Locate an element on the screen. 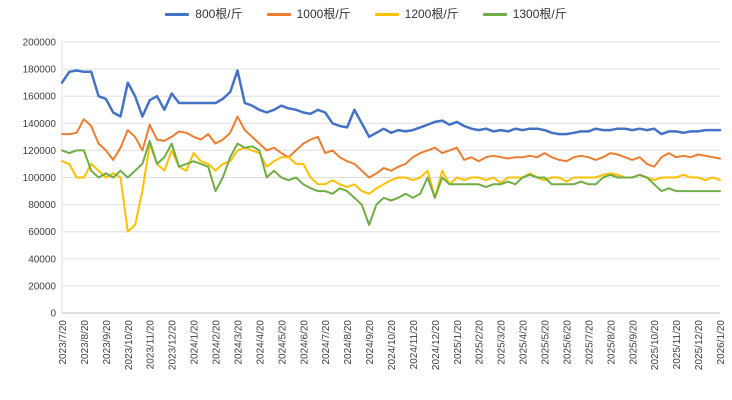 Image resolution: width=732 pixels, height=400 pixels. y-axis-label: 20000 is located at coordinates (42, 286).